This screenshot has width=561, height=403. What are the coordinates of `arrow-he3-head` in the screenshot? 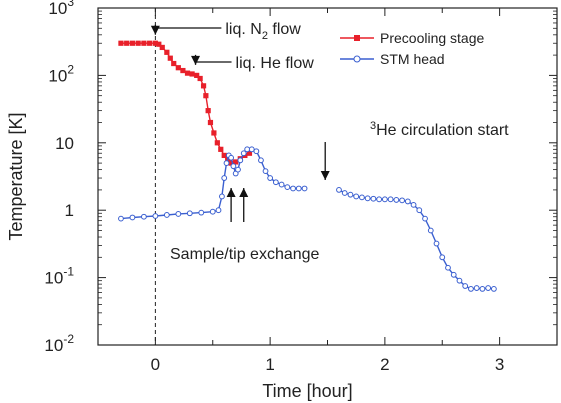 It's located at (325, 175).